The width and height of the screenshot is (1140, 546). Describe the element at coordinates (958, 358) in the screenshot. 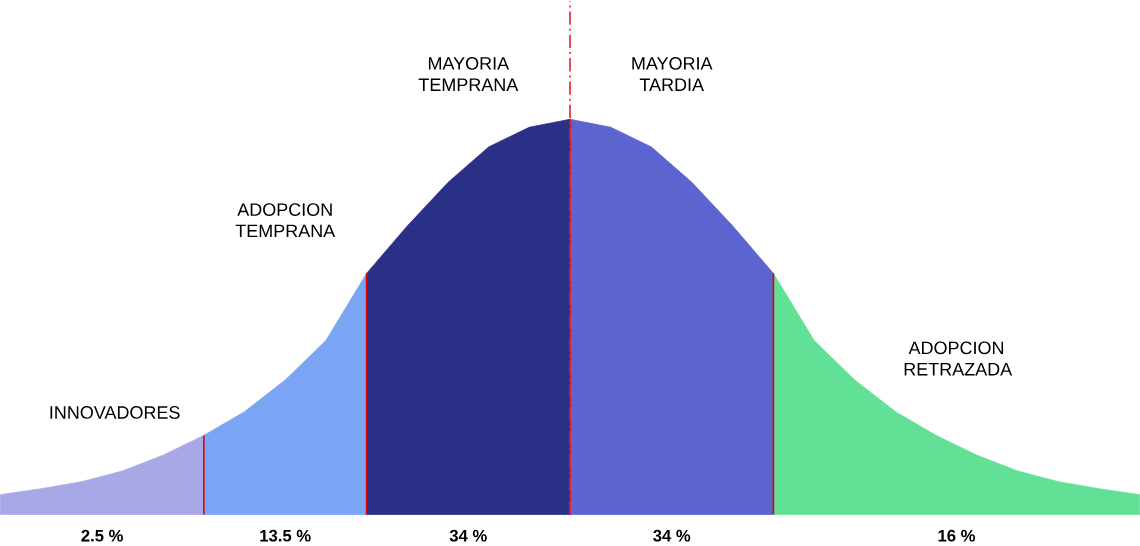

I see `series-label: ADOPCION RETRAZADA` at that location.